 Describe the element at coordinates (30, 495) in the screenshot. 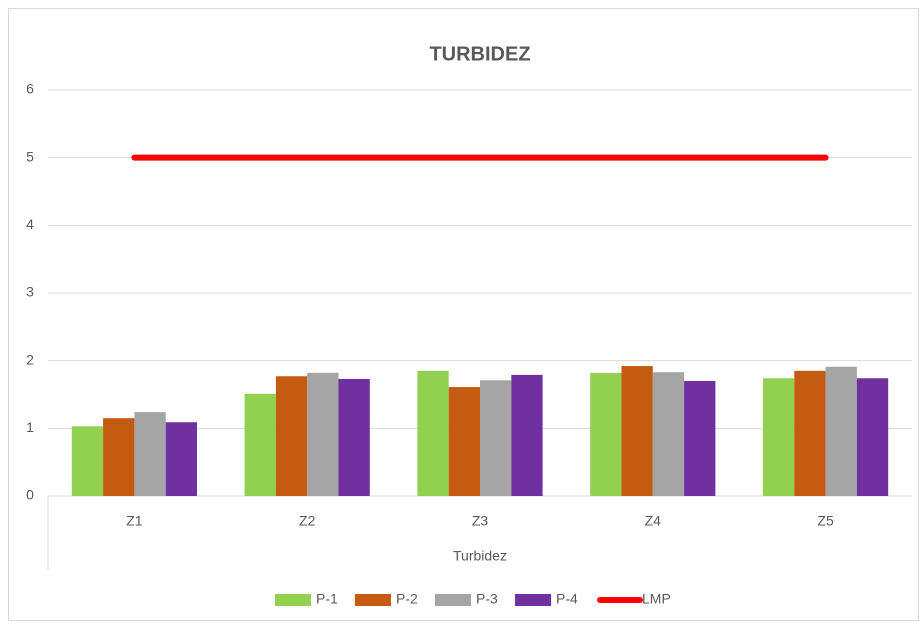

I see `y-tick-label: 0` at that location.